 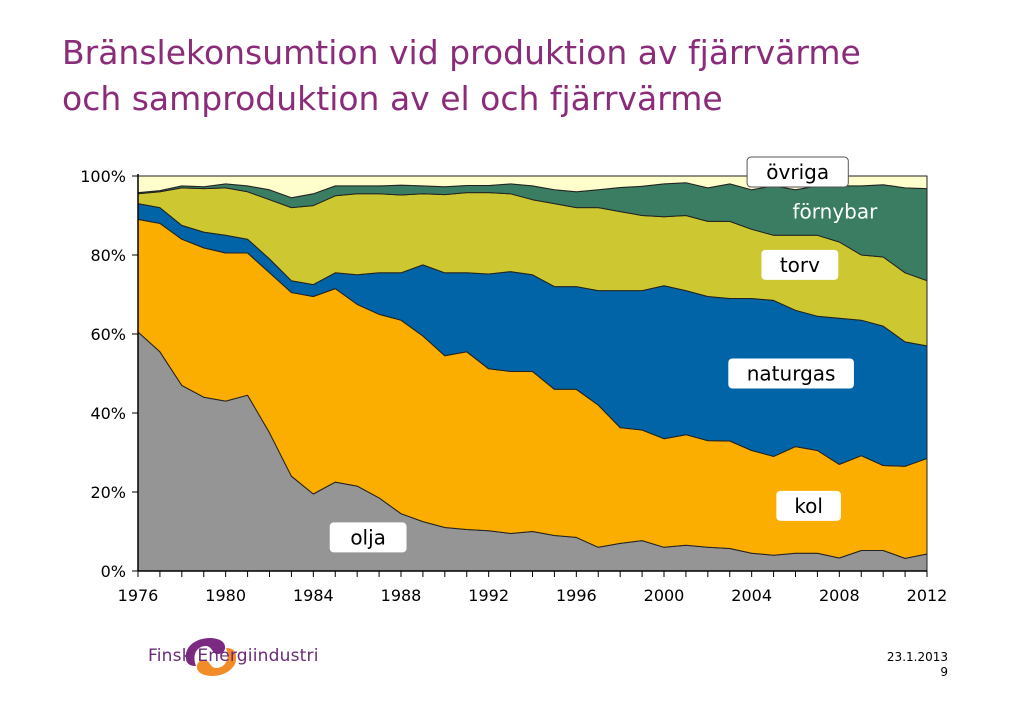 I want to click on label-text: övriga, so click(x=797, y=172).